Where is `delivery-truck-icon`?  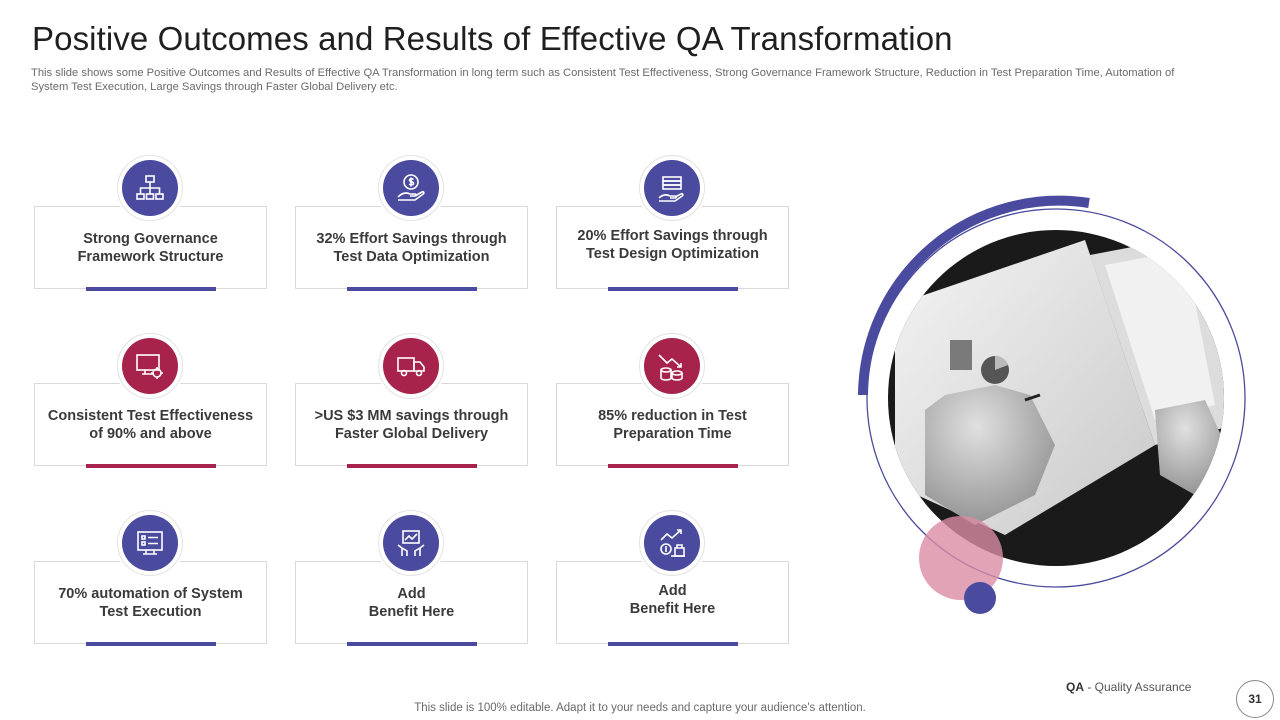
delivery-truck-icon is located at coordinates (411, 366).